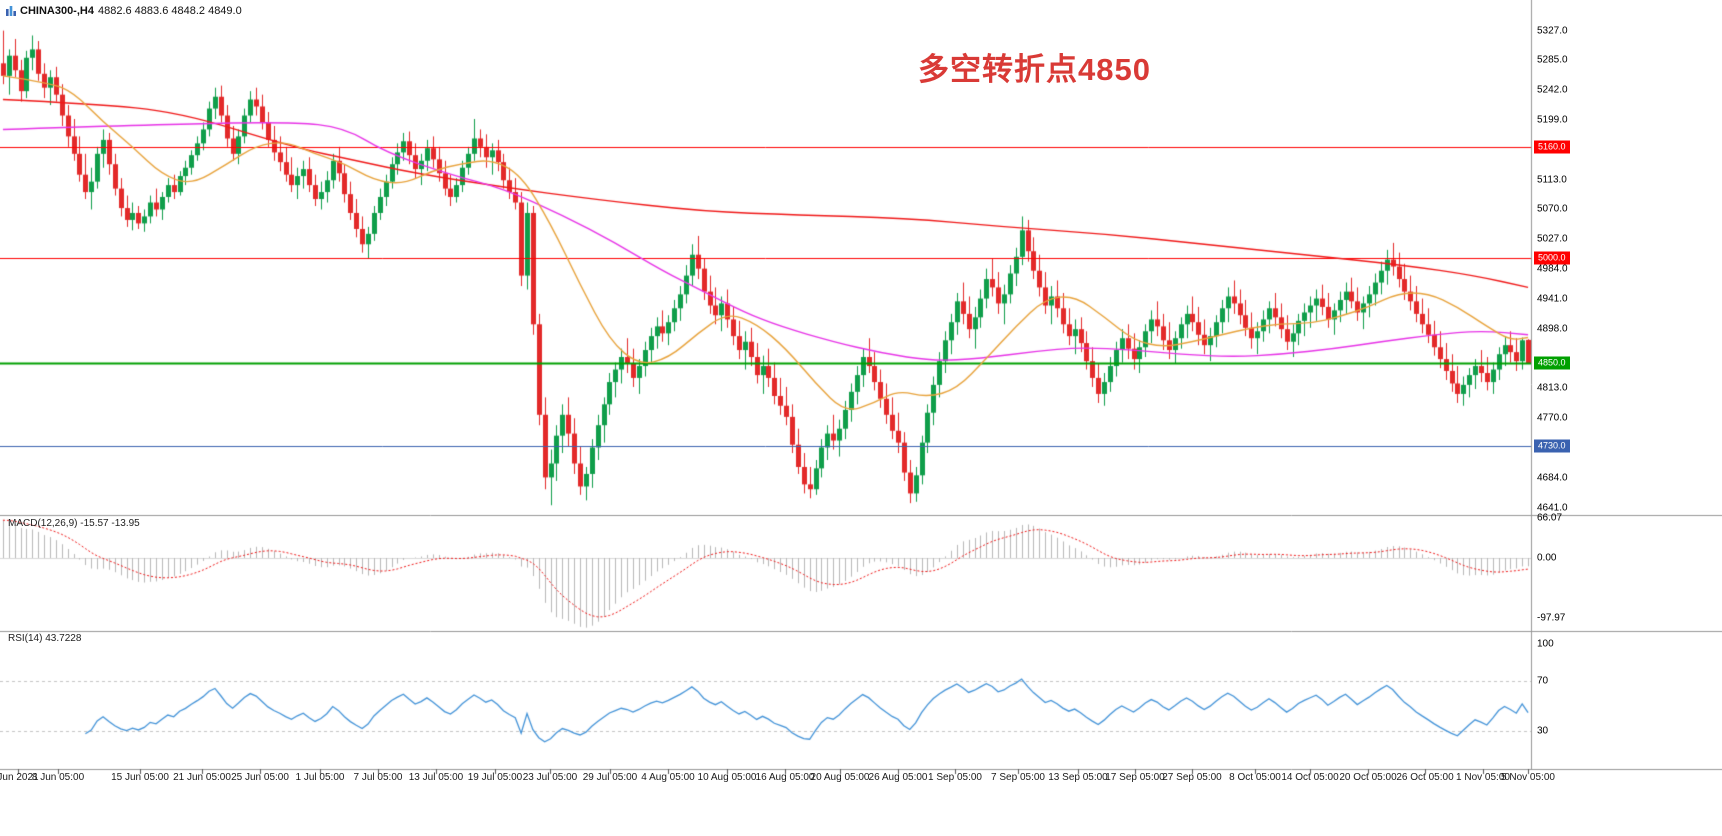  I want to click on price-line-badge: 5160.0, so click(1552, 147).